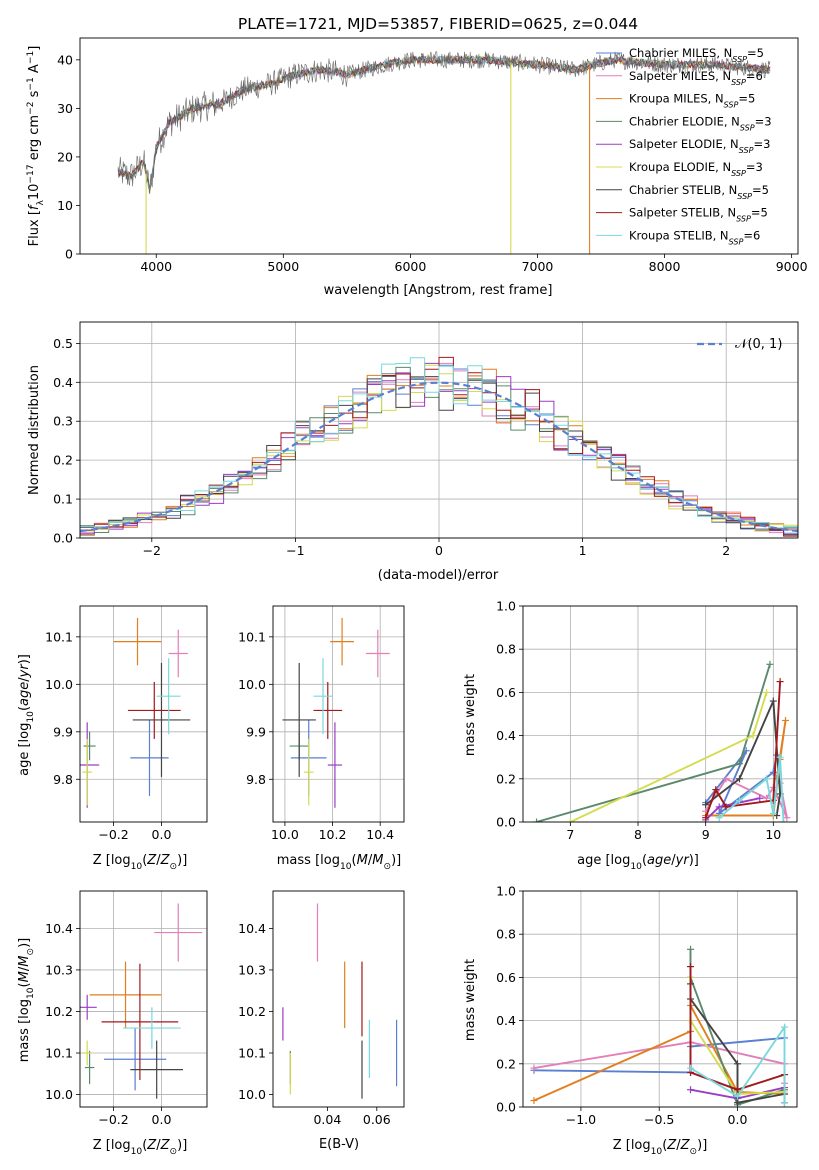 Image resolution: width=819 pixels, height=1170 pixels. What do you see at coordinates (65, 108) in the screenshot?
I see `y-tick-label: 30` at bounding box center [65, 108].